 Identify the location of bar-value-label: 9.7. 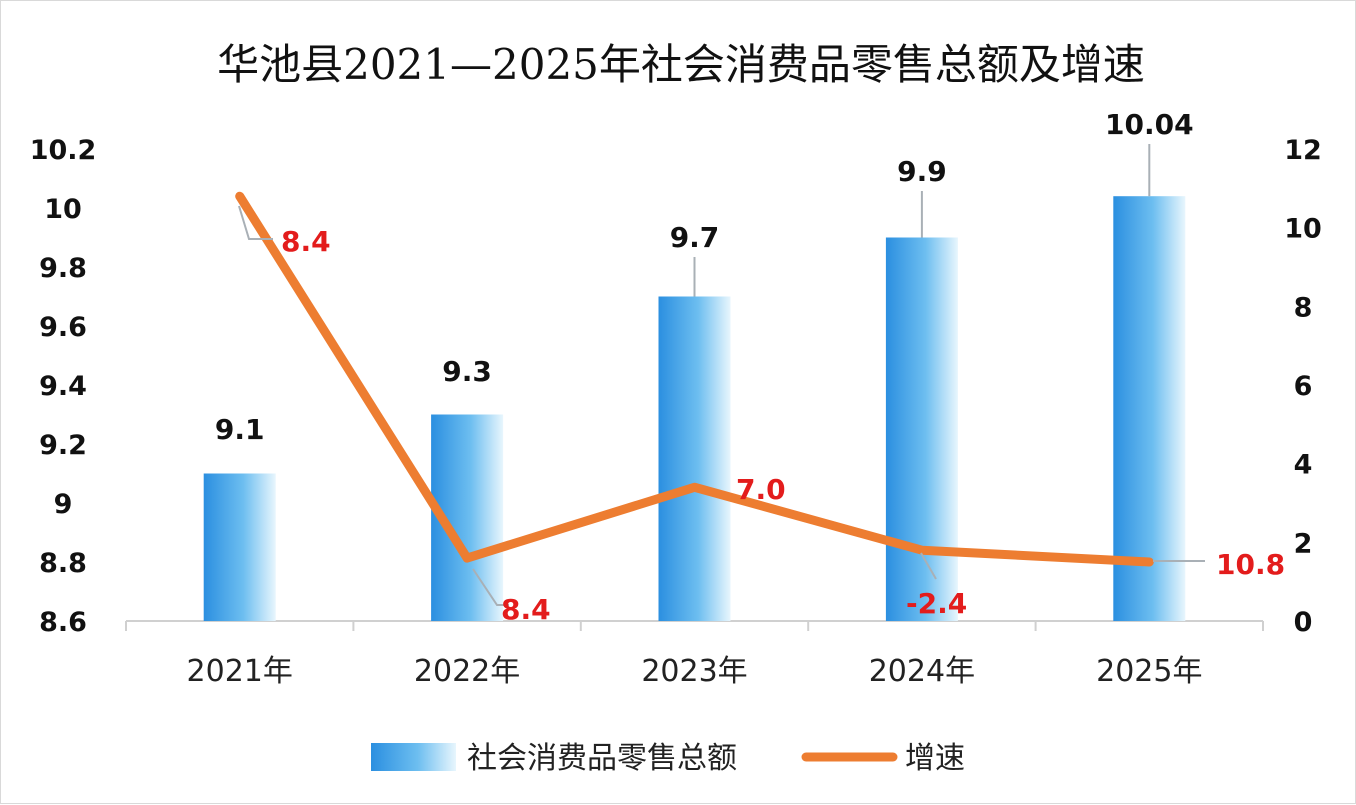
(695, 237).